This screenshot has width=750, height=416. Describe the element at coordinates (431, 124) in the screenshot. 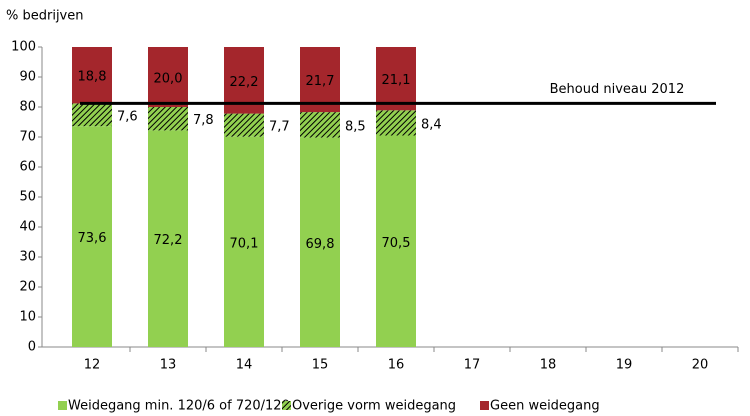

I see `value-label: 8,4` at that location.